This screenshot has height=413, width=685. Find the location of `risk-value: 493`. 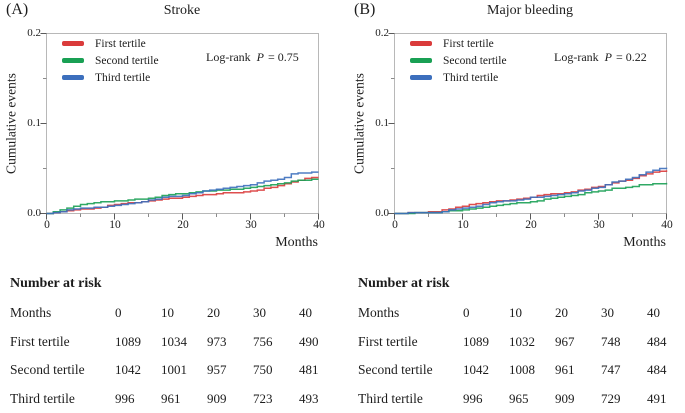

risk-value: 493 is located at coordinates (309, 398).